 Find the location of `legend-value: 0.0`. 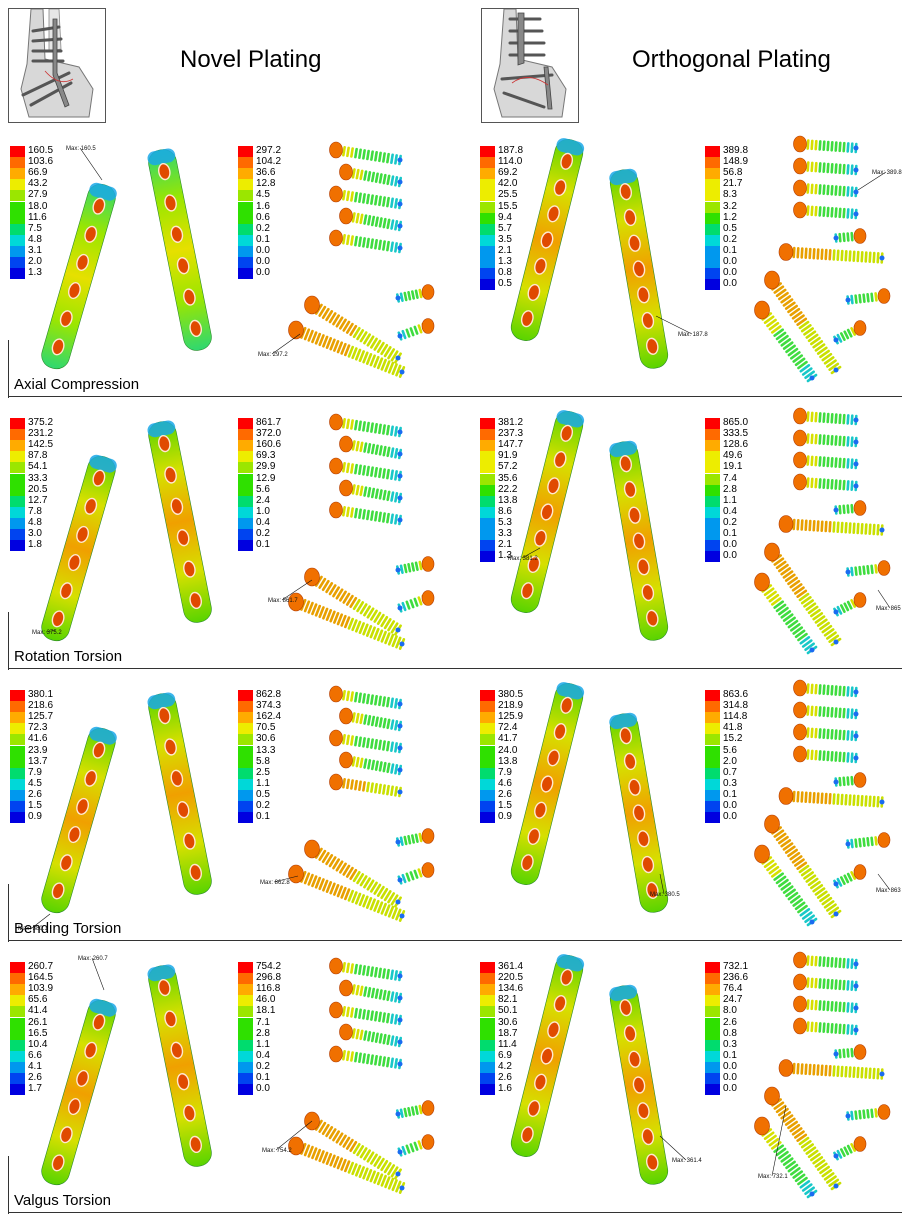

legend-value: 0.0 is located at coordinates (730, 545).